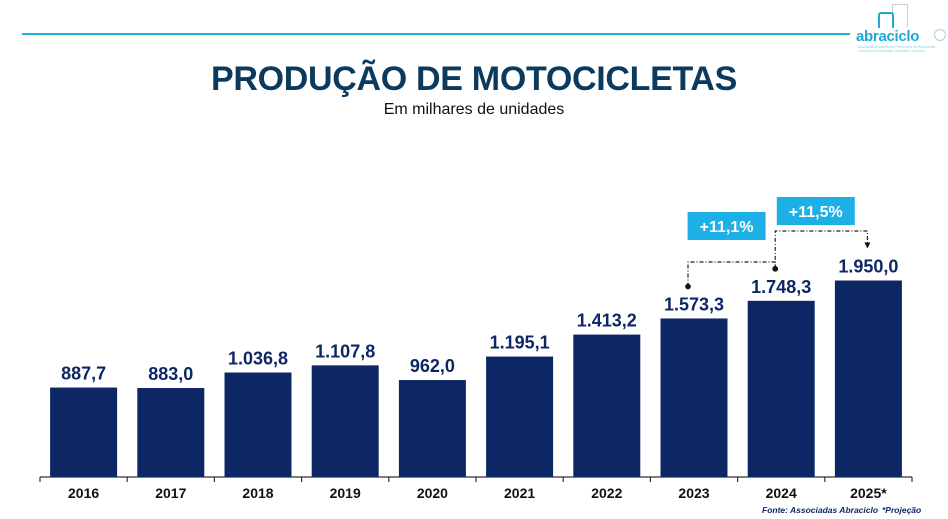 The width and height of the screenshot is (948, 519). What do you see at coordinates (888, 36) in the screenshot?
I see `logo-wordmark: abraciclo` at bounding box center [888, 36].